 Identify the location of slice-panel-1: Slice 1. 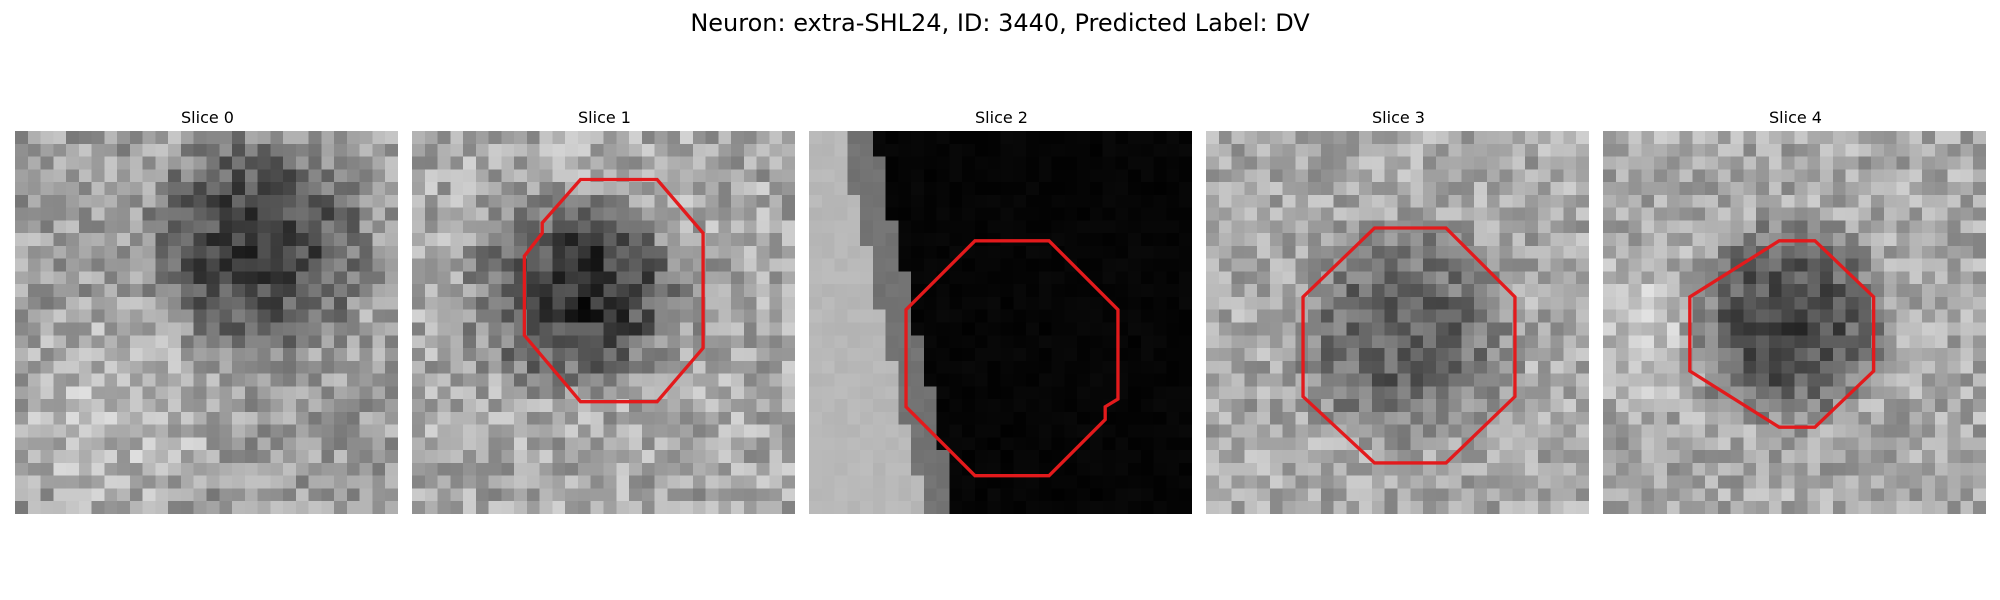
(604, 310).